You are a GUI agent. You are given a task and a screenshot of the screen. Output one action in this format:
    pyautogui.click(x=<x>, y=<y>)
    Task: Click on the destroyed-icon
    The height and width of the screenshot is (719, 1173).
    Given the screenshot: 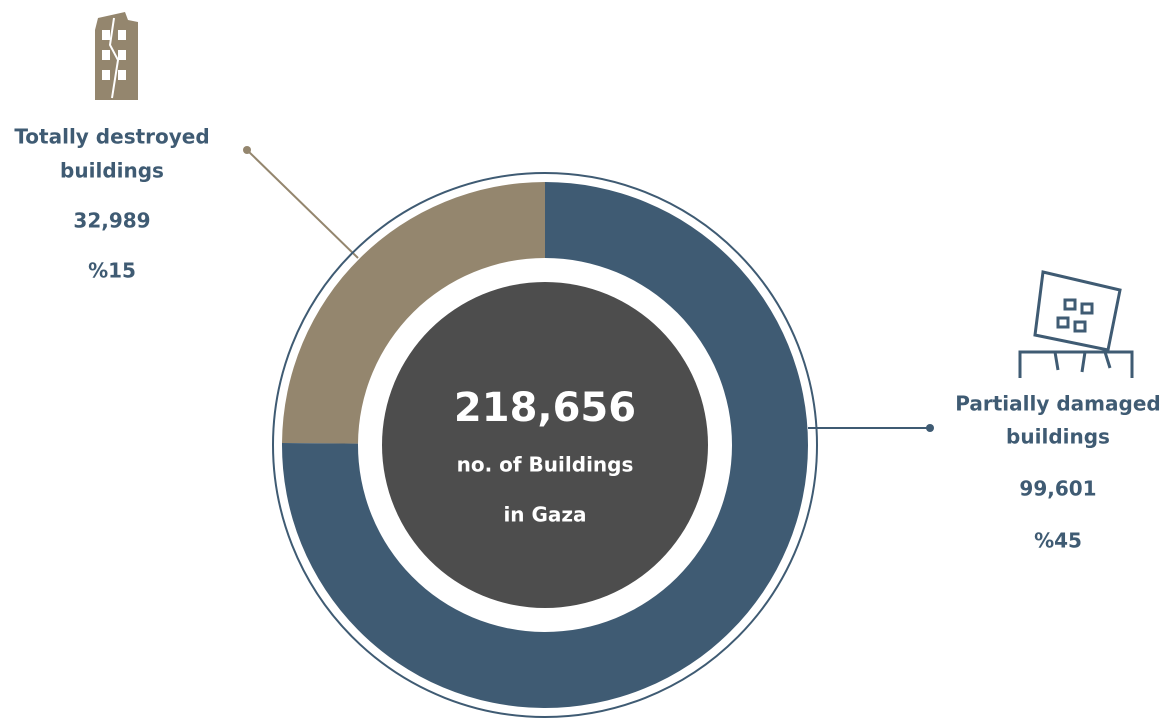 What is the action you would take?
    pyautogui.click(x=116, y=56)
    